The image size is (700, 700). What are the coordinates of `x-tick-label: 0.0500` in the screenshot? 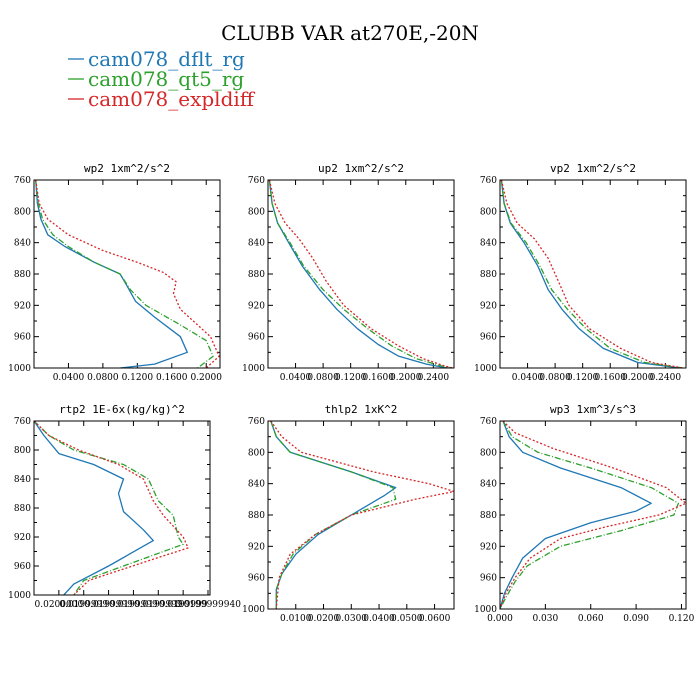 It's located at (407, 619).